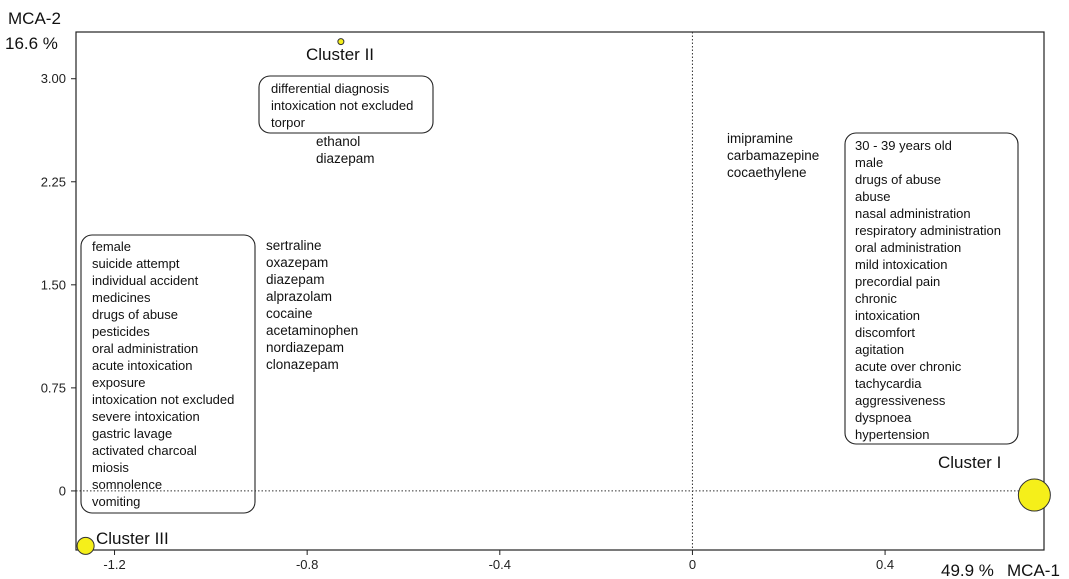 The width and height of the screenshot is (1069, 579). Describe the element at coordinates (116, 501) in the screenshot. I see `cluster-3-box-item: vomiting` at that location.